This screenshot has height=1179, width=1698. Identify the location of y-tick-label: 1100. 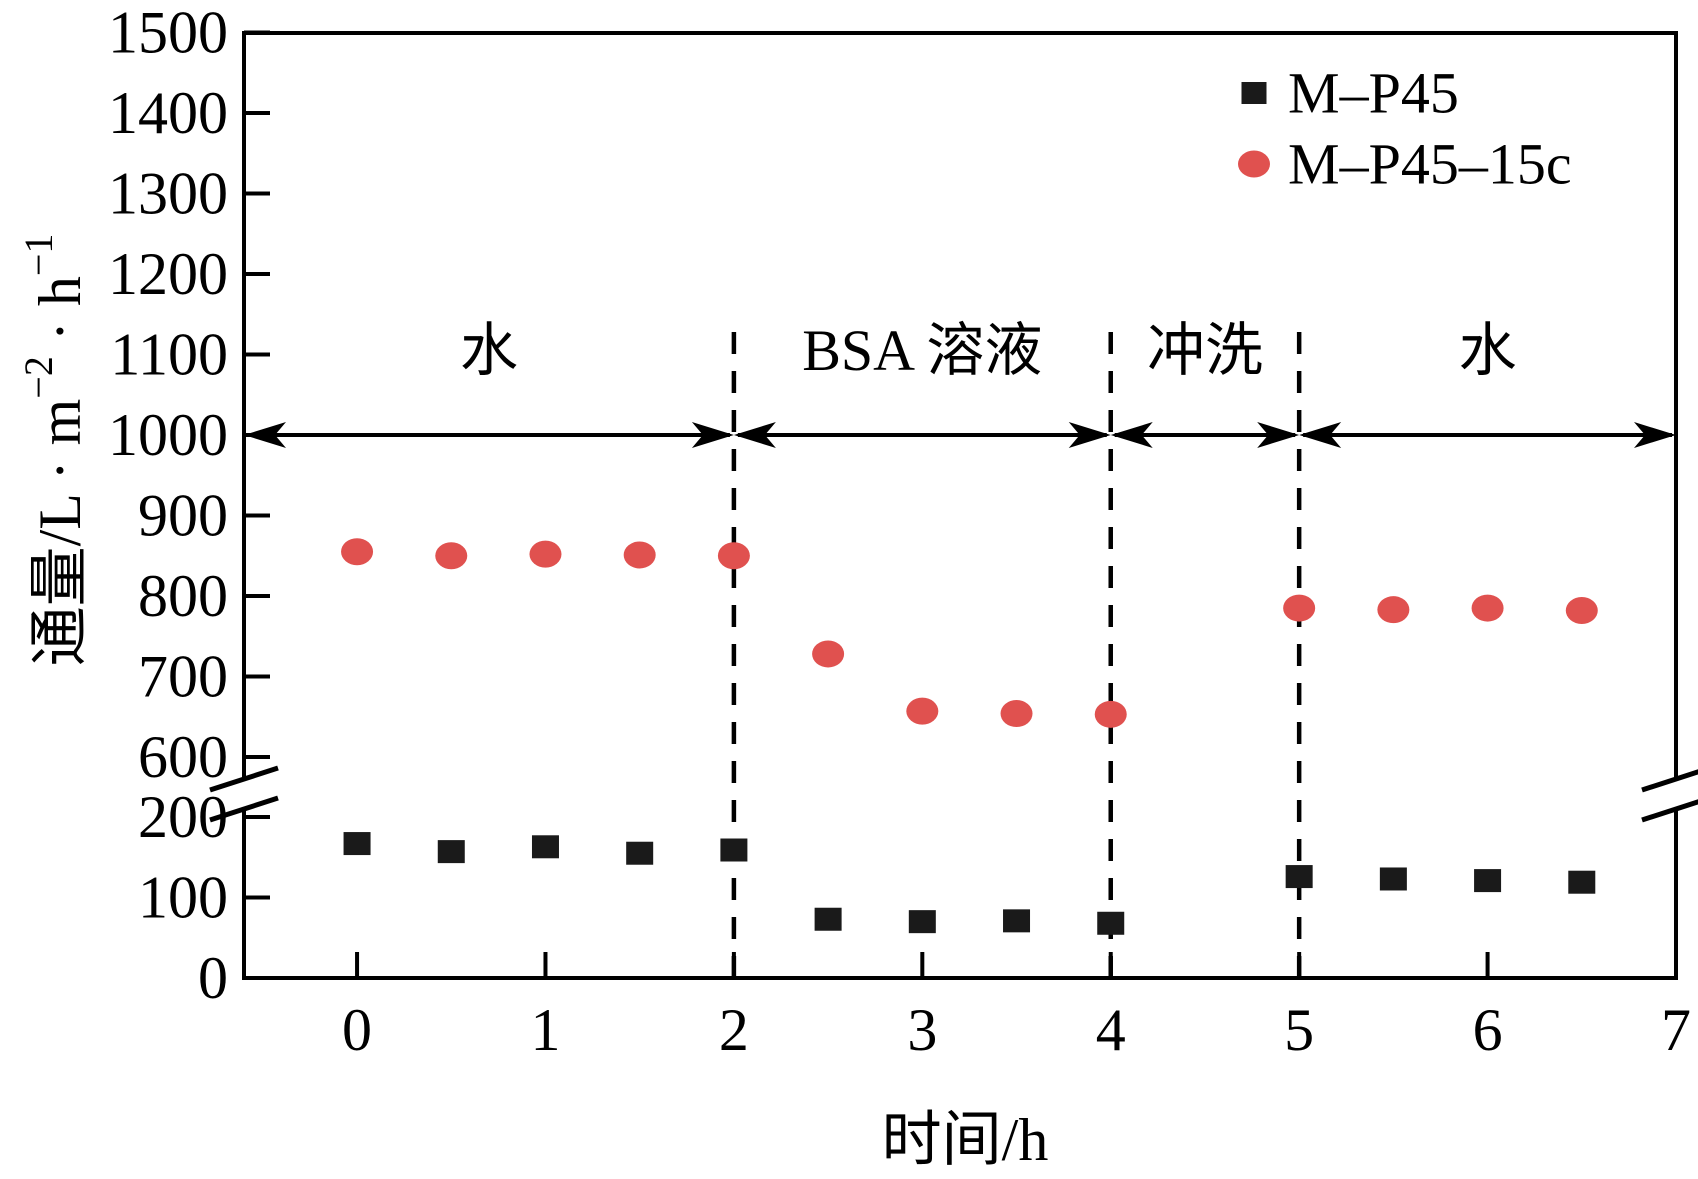
(169, 355).